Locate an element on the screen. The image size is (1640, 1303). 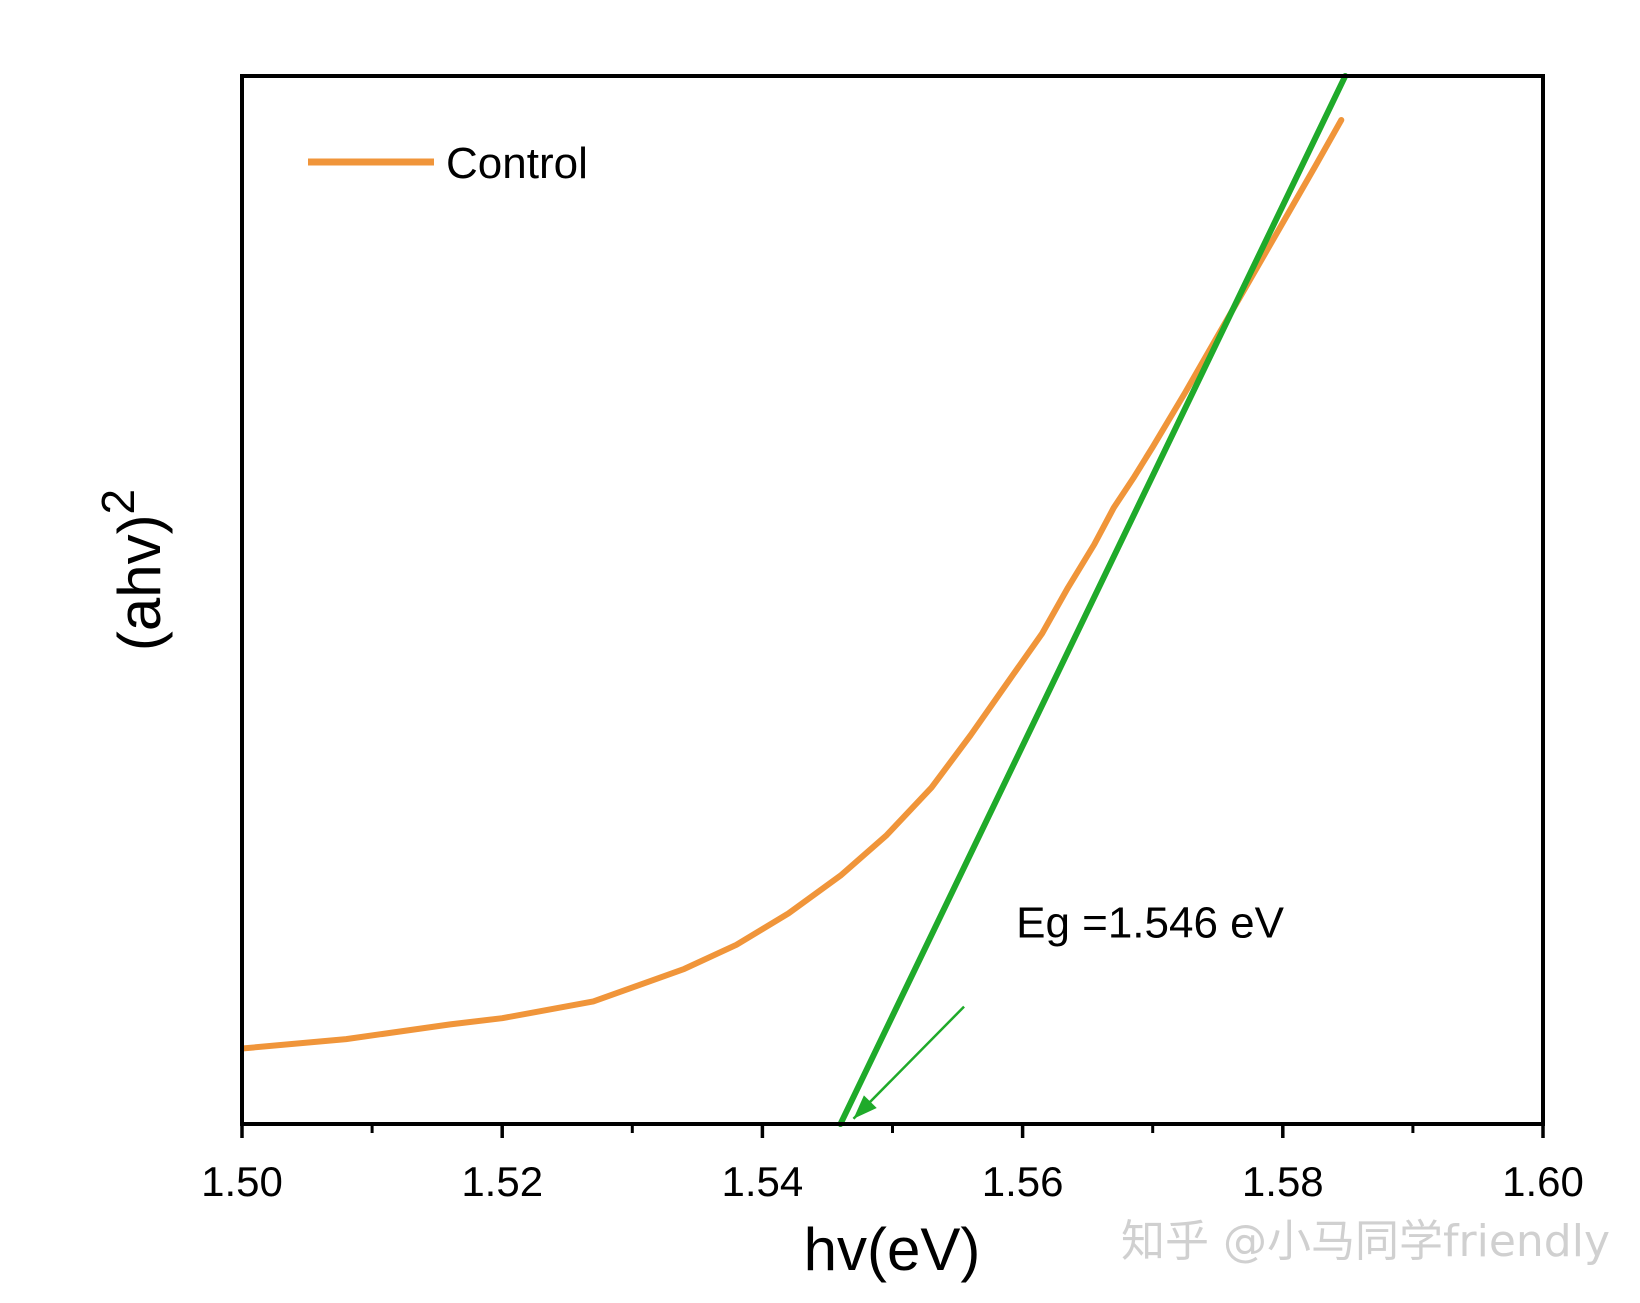
y-axis-title-superscript: 2 is located at coordinates (118, 502).